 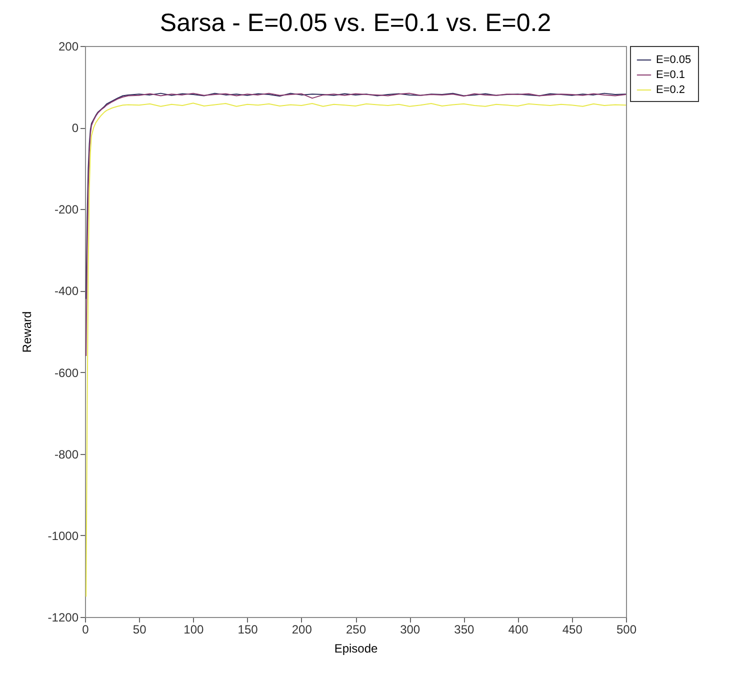 I want to click on y-tick-label: -400, so click(x=66, y=291).